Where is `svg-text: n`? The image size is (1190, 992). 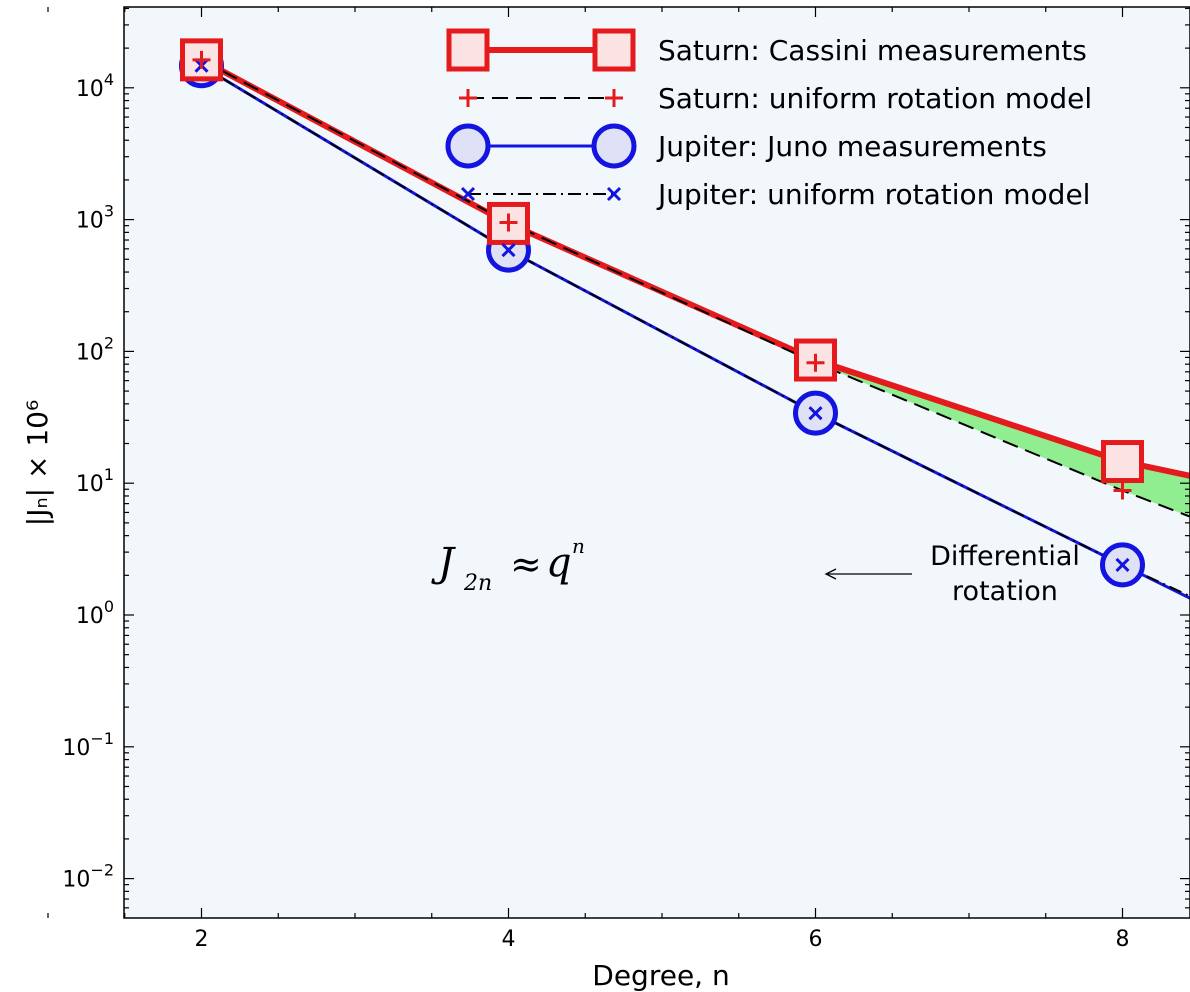 svg-text: n is located at coordinates (578, 546).